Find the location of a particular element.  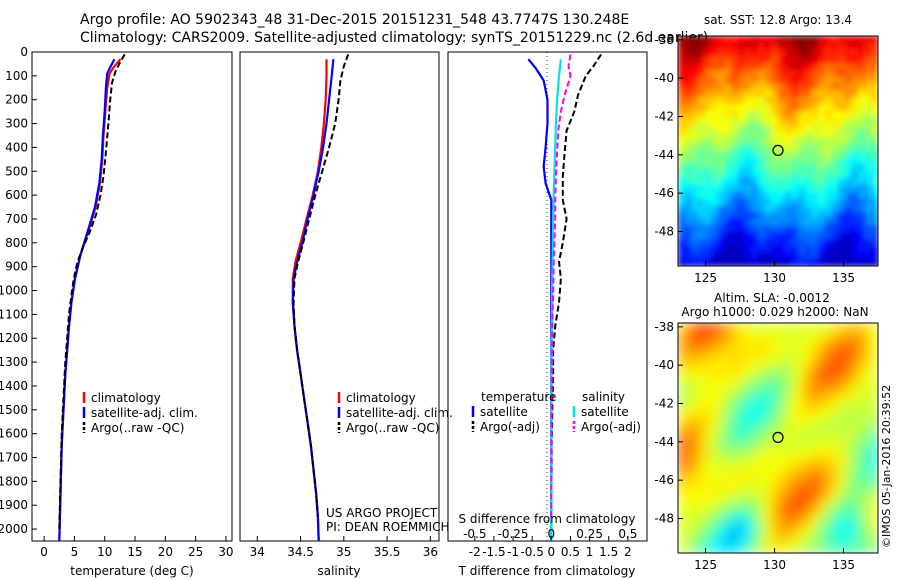

depth-tick-label-14: 1400 is located at coordinates (14, 386).